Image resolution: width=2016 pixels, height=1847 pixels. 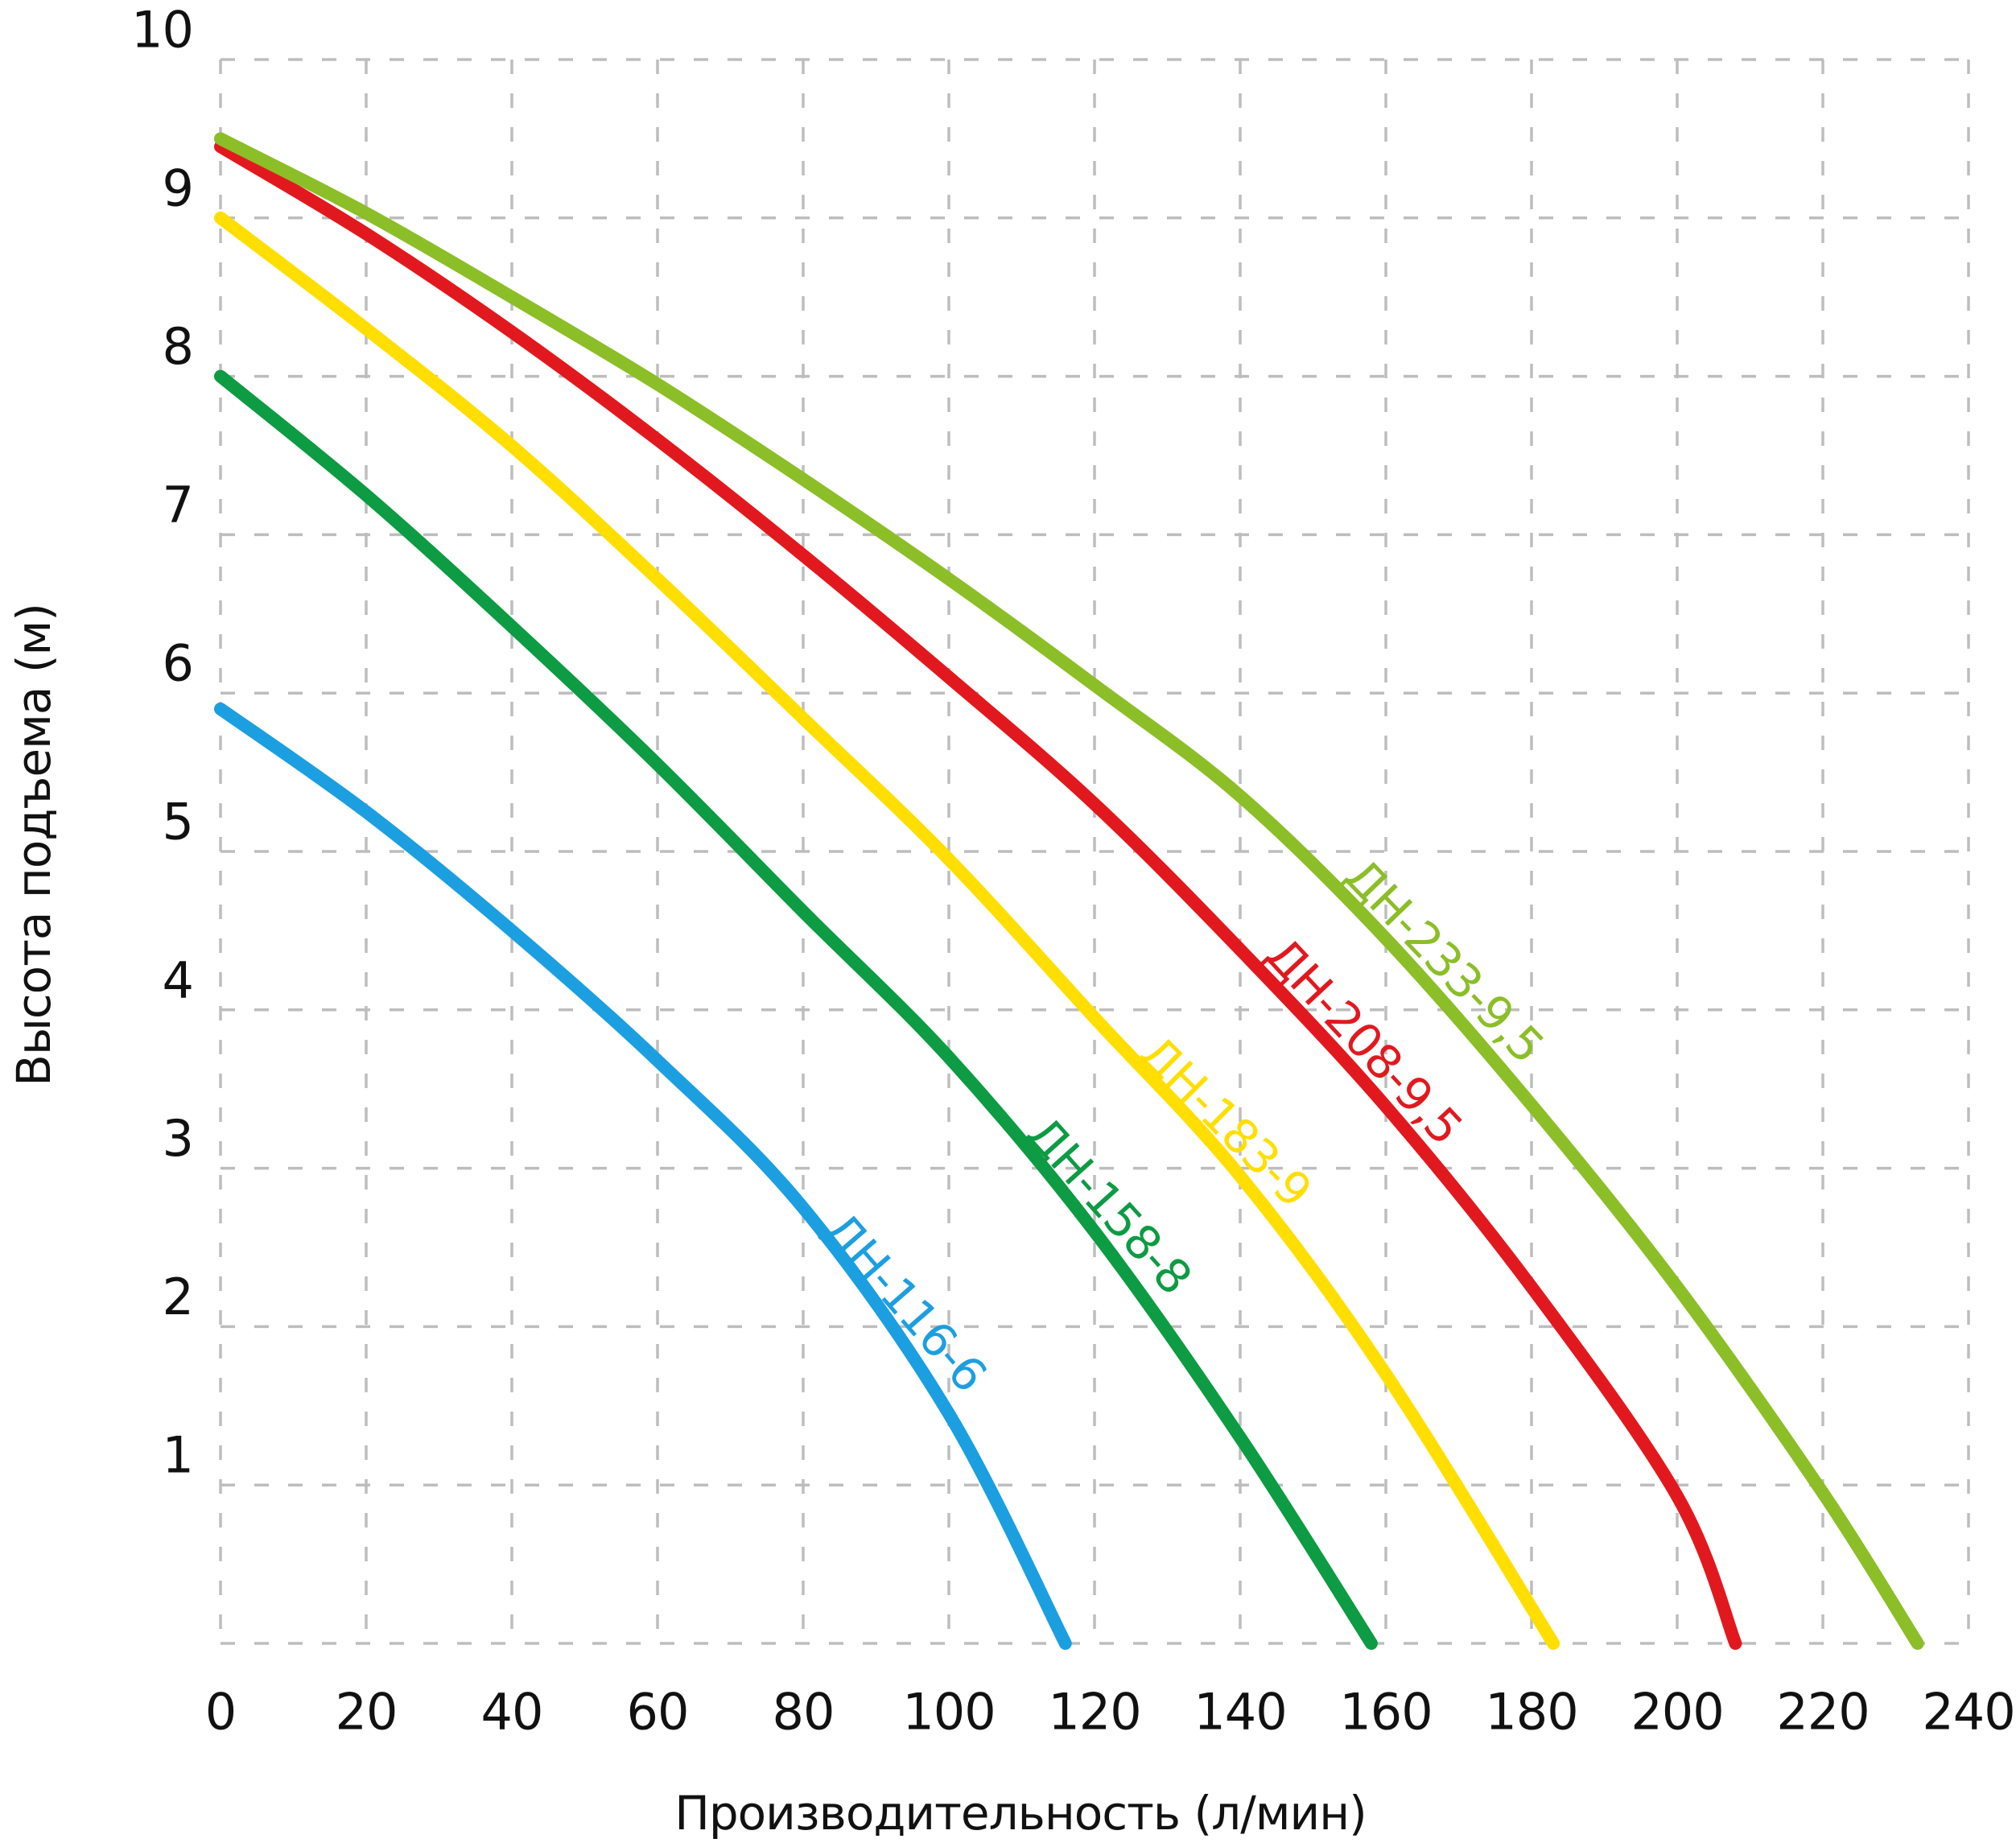 I want to click on curve-label-ДН-116-6: ДН-116-6, so click(x=905, y=1302).